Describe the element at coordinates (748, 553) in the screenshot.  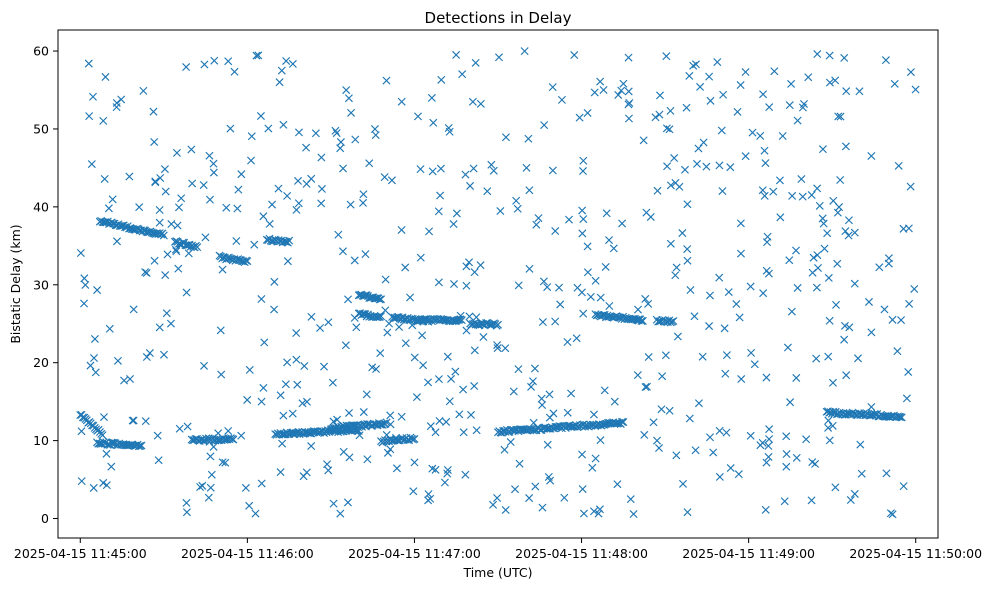
I see `x-tick-label: 2025-04-15 11:49:00` at that location.